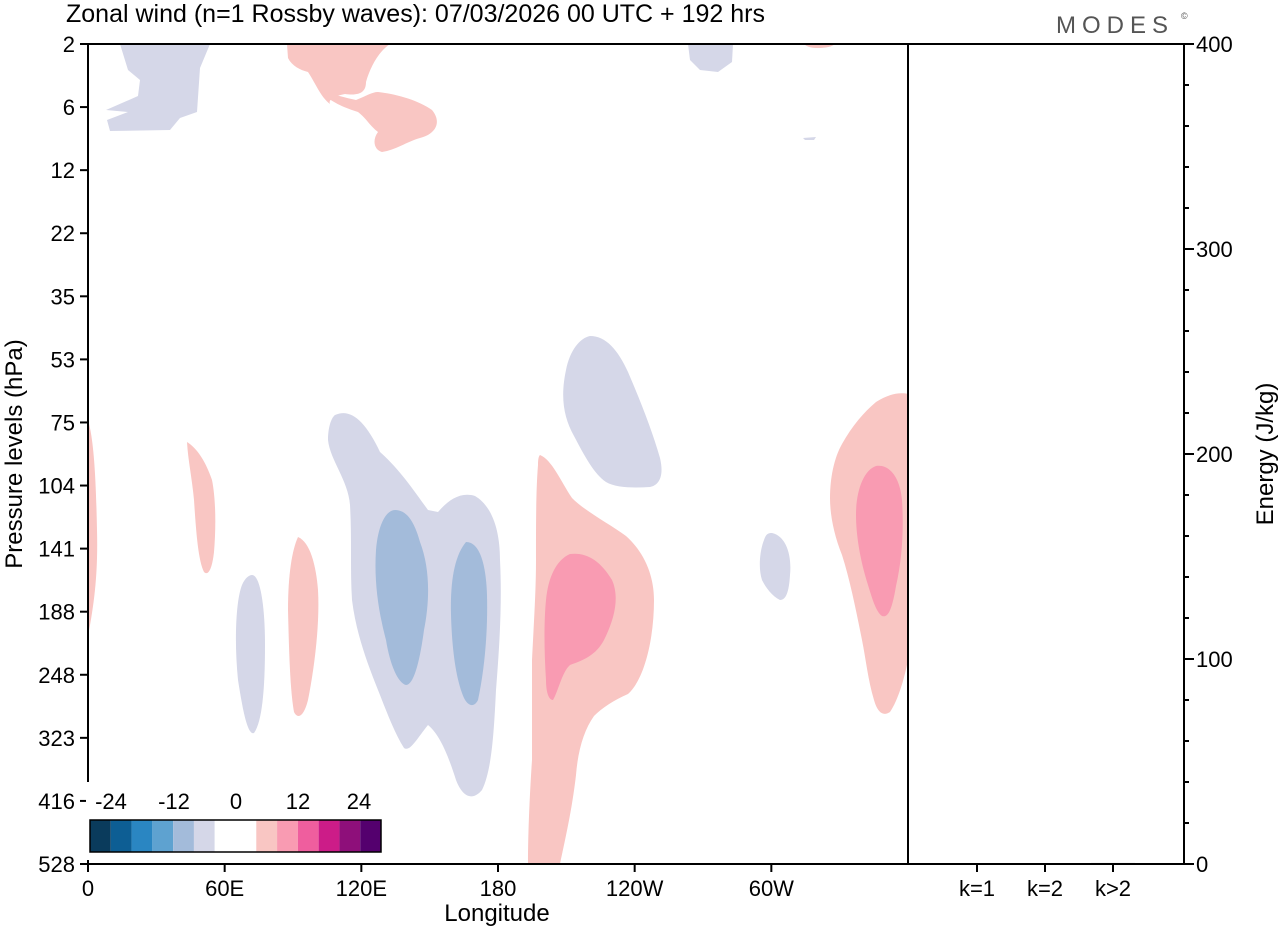 This screenshot has width=1280, height=930. What do you see at coordinates (56, 486) in the screenshot?
I see `y-tick-label: 104` at bounding box center [56, 486].